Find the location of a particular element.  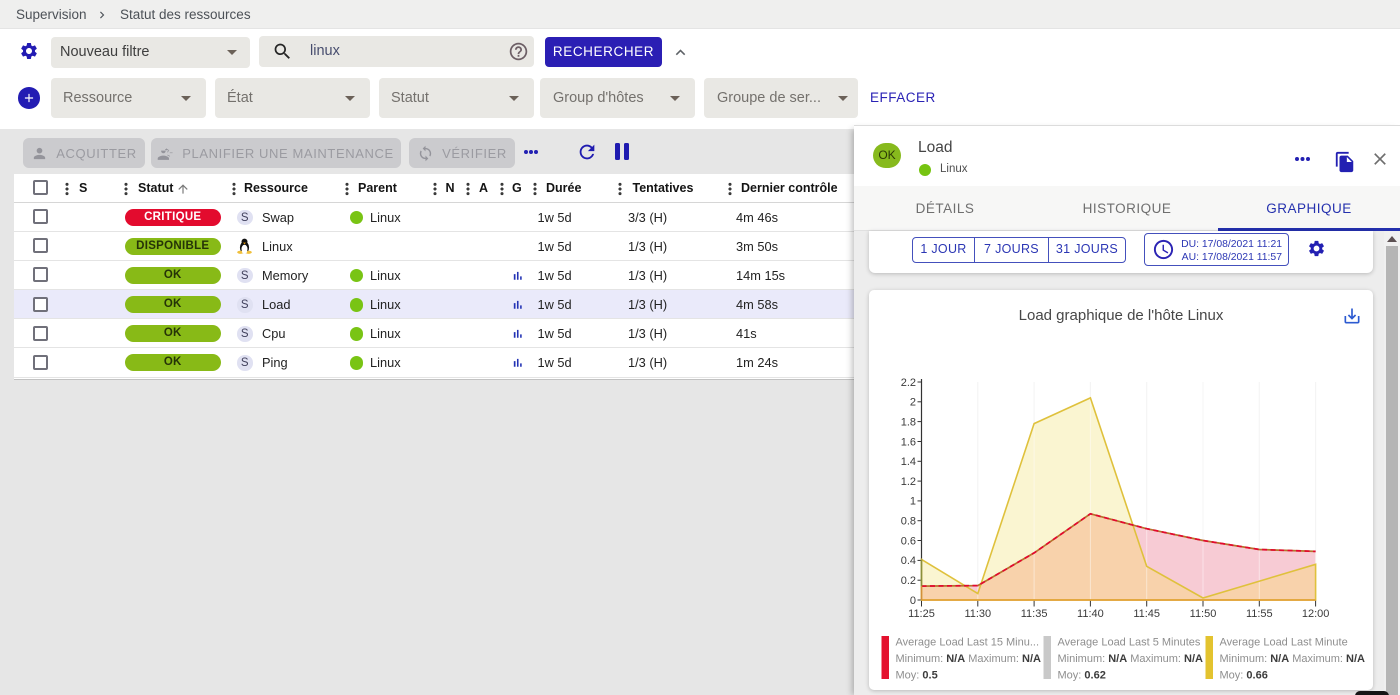

svg-text: 11:55 is located at coordinates (1259, 614).